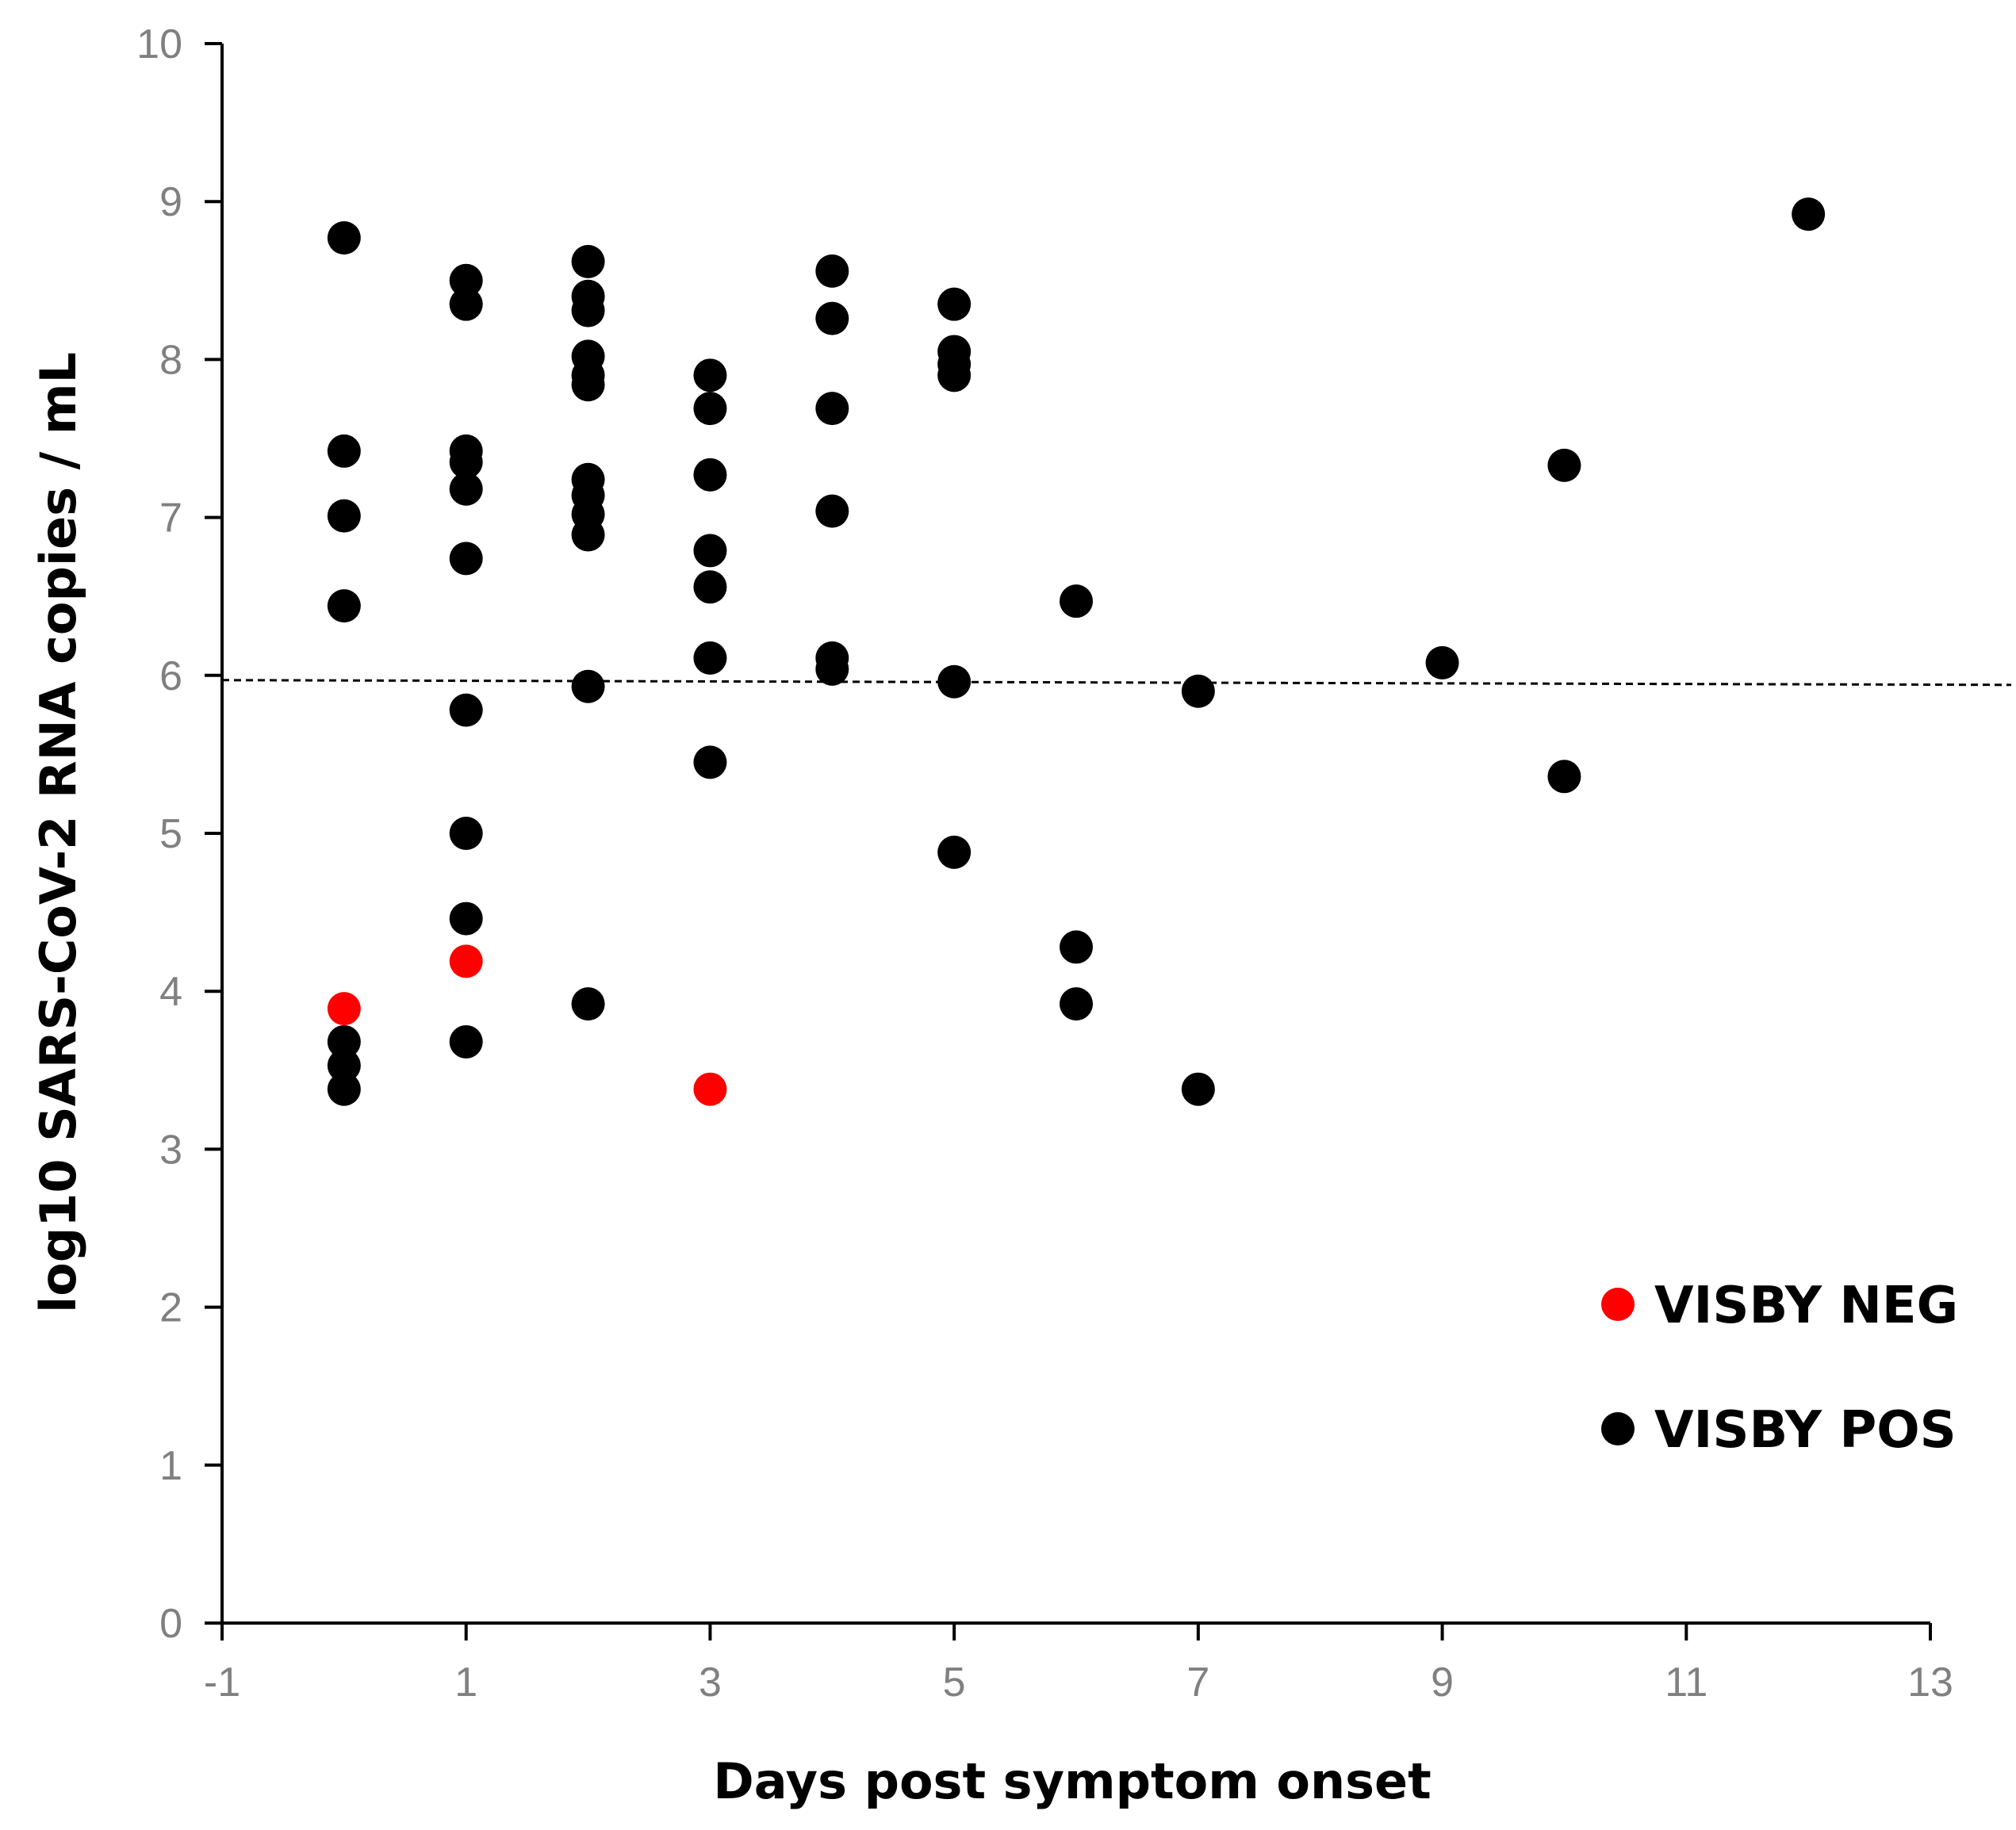 This screenshot has height=1830, width=2016. Describe the element at coordinates (170, 202) in the screenshot. I see `y-tick-label: 9` at that location.